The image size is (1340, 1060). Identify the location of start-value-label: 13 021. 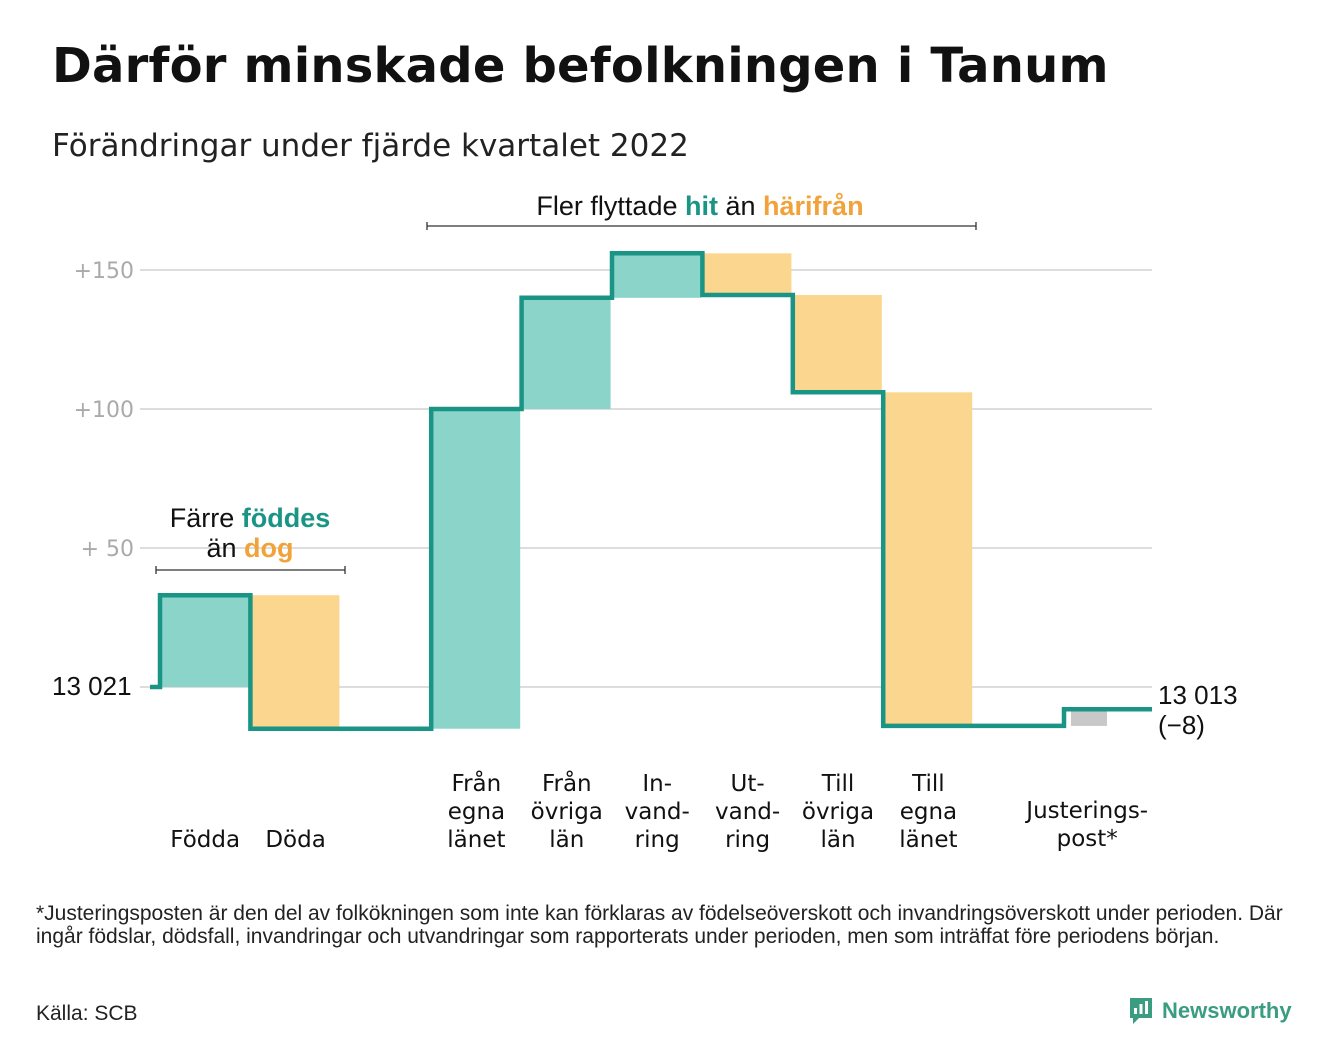
(92, 686).